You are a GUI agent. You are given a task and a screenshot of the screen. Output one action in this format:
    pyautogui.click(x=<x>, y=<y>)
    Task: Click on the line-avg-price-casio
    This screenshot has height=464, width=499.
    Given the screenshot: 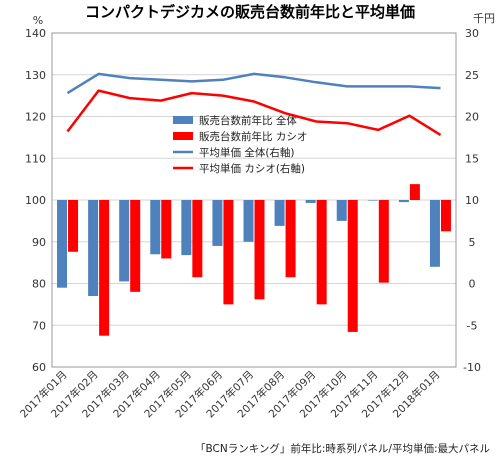 What is the action you would take?
    pyautogui.click(x=254, y=112)
    